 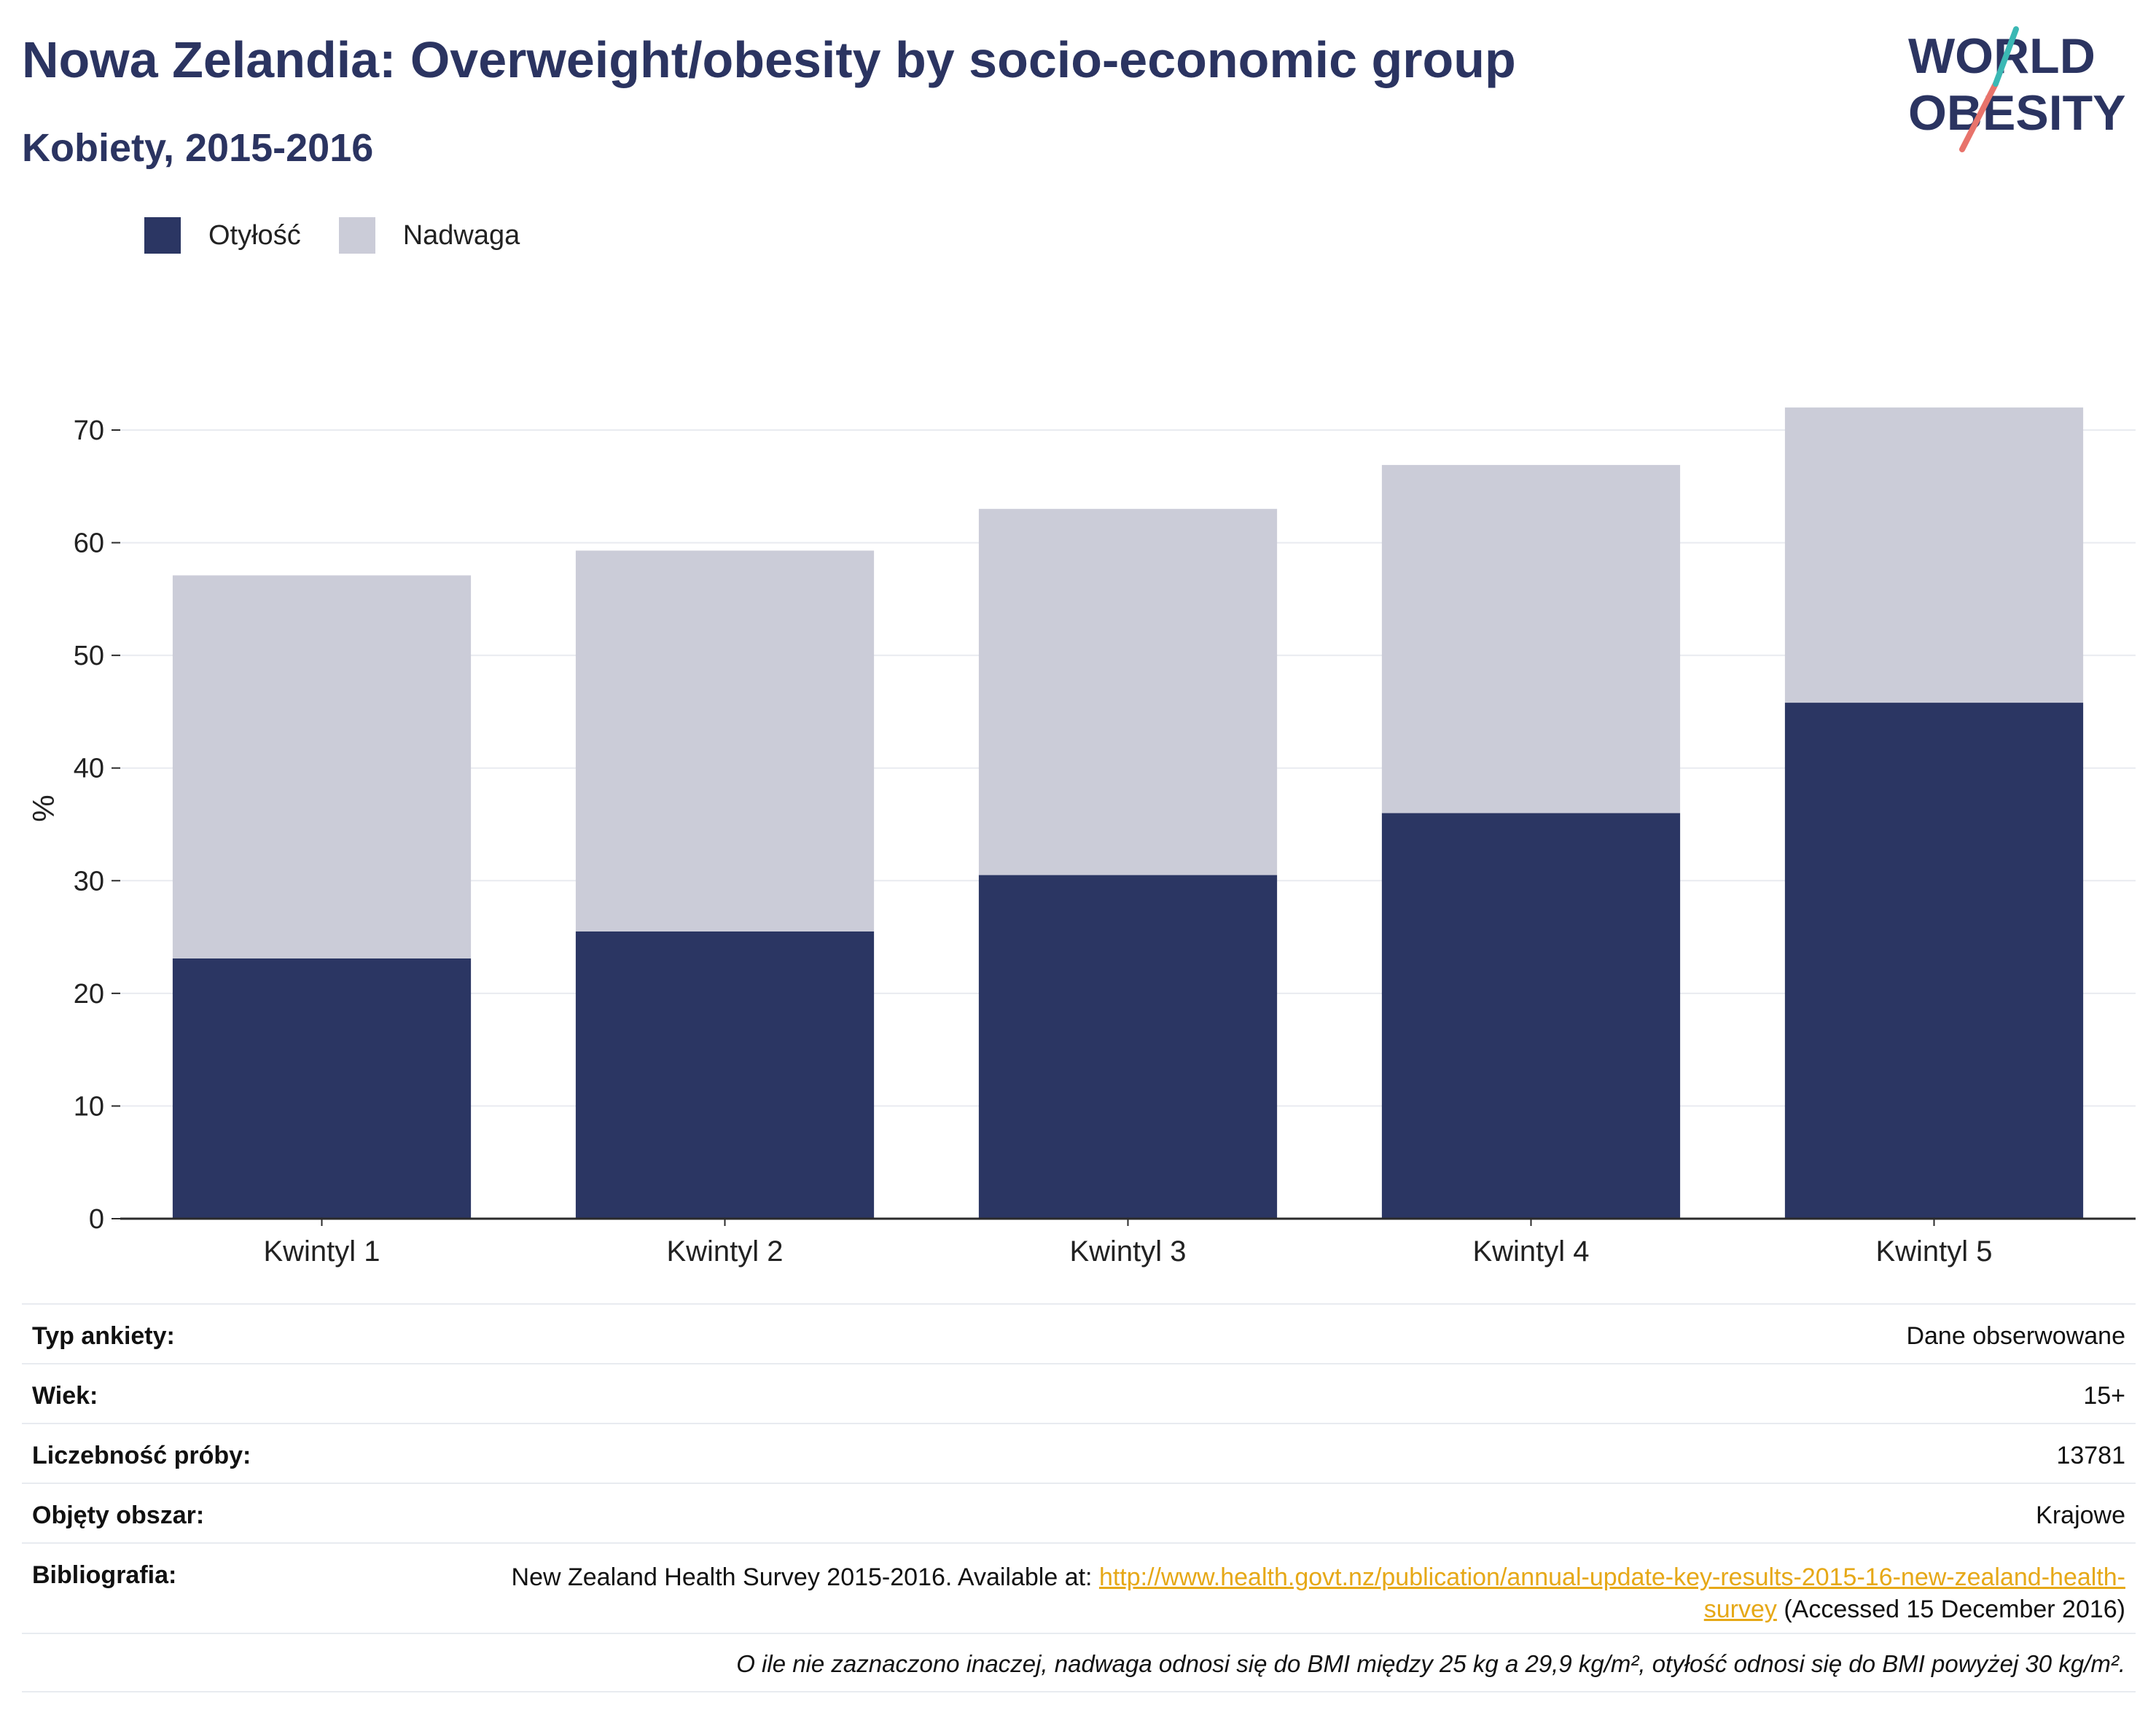 What do you see at coordinates (65, 1396) in the screenshot?
I see `age-label: Wiek:` at bounding box center [65, 1396].